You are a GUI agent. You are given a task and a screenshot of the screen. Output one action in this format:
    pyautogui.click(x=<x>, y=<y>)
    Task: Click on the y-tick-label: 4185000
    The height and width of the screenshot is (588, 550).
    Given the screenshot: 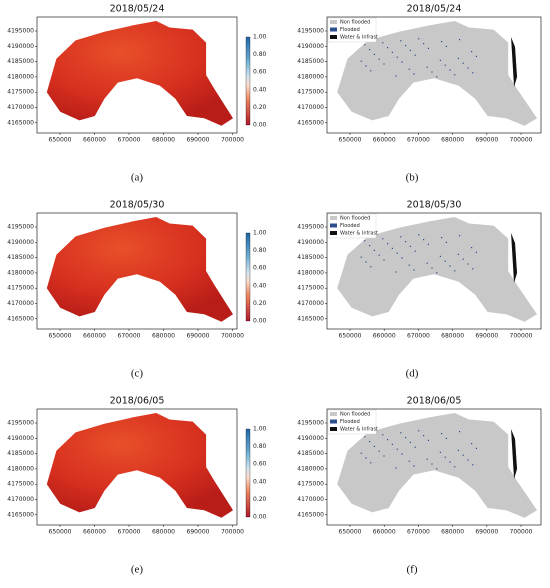 What is the action you would take?
    pyautogui.click(x=20, y=453)
    